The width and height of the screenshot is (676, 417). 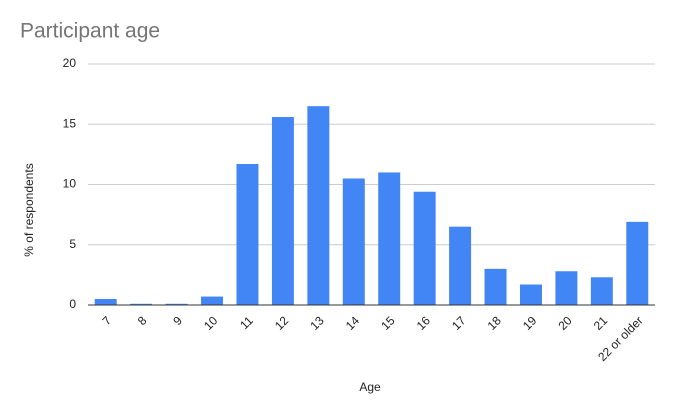 I want to click on x-axis-label: Age, so click(x=370, y=387).